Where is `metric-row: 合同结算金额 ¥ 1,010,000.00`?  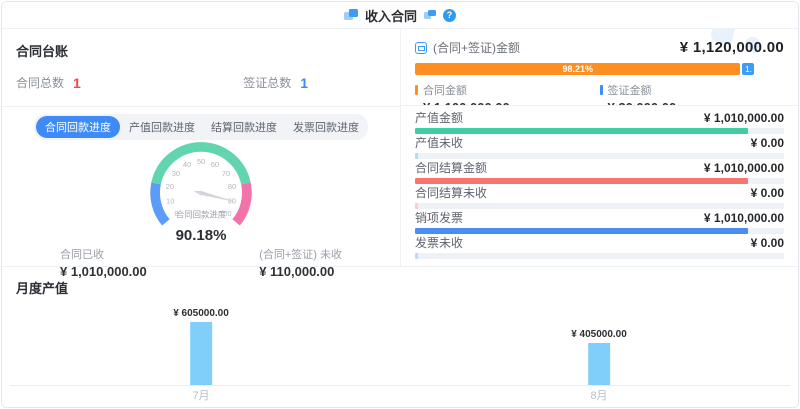
metric-row: 合同结算金额 ¥ 1,010,000.00 is located at coordinates (599, 173).